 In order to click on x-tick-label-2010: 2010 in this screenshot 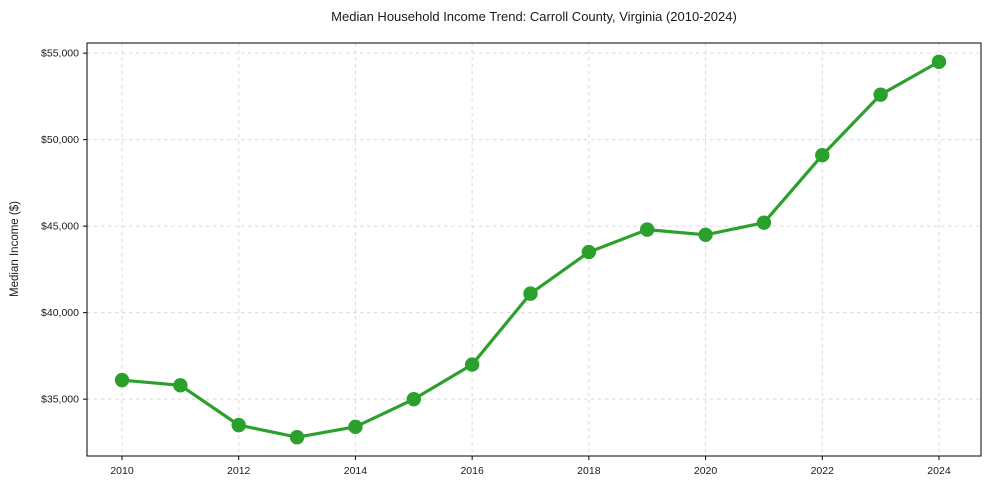, I will do `click(122, 471)`.